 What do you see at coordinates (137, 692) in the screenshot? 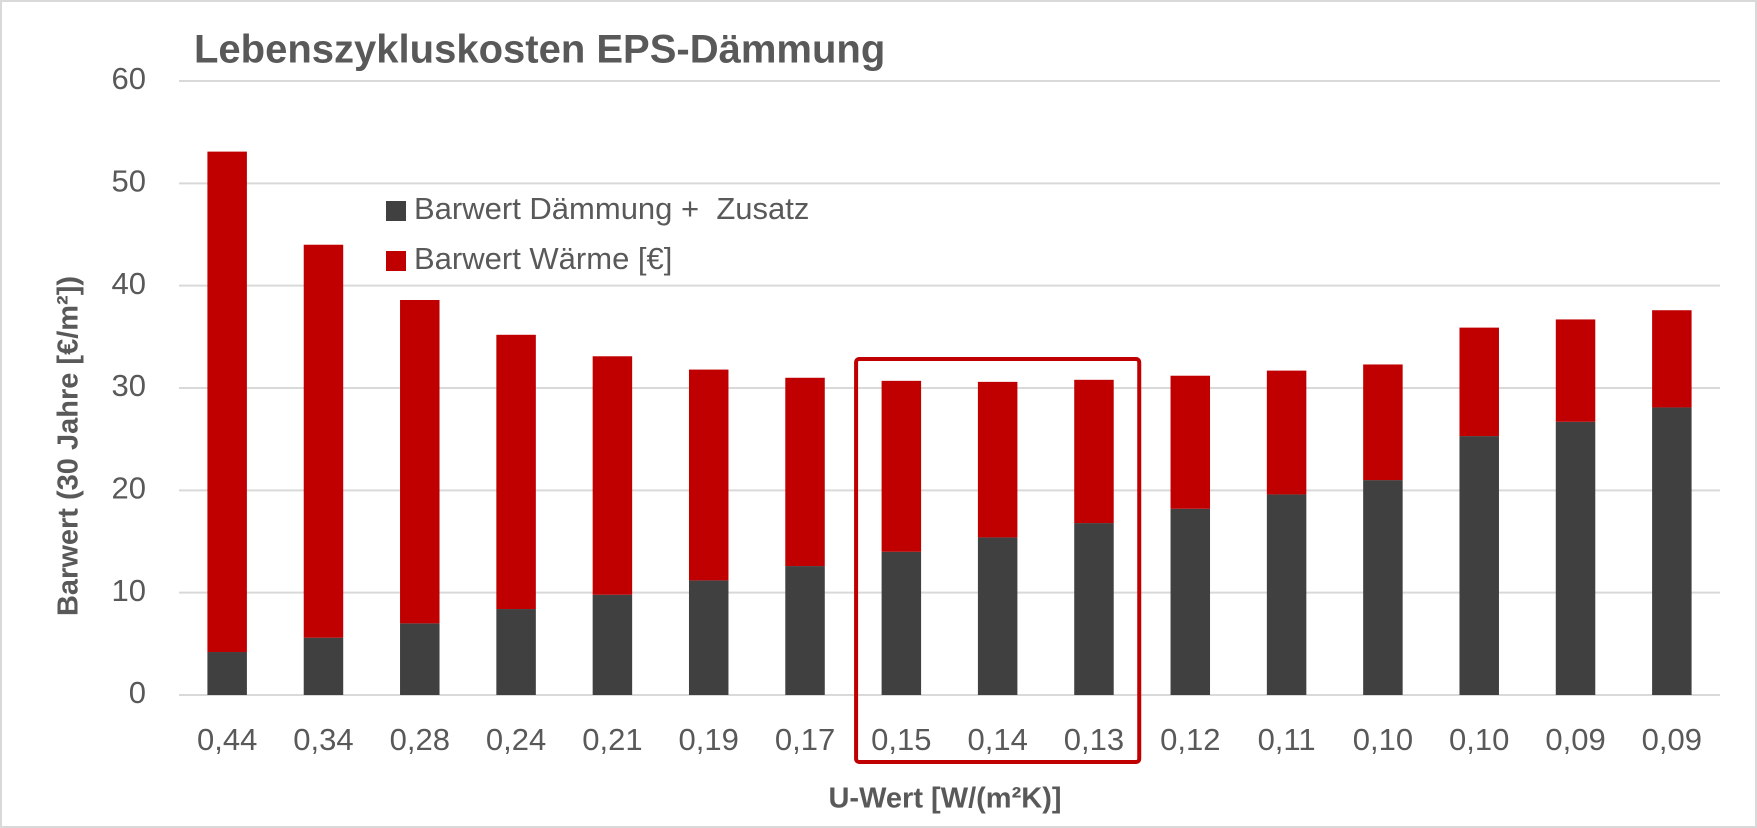
I see `y-tick-label: 0` at bounding box center [137, 692].